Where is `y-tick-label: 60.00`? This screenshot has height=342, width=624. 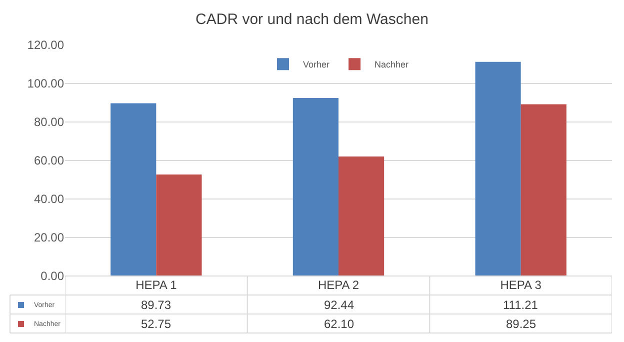
y-tick-label: 60.00 is located at coordinates (49, 161).